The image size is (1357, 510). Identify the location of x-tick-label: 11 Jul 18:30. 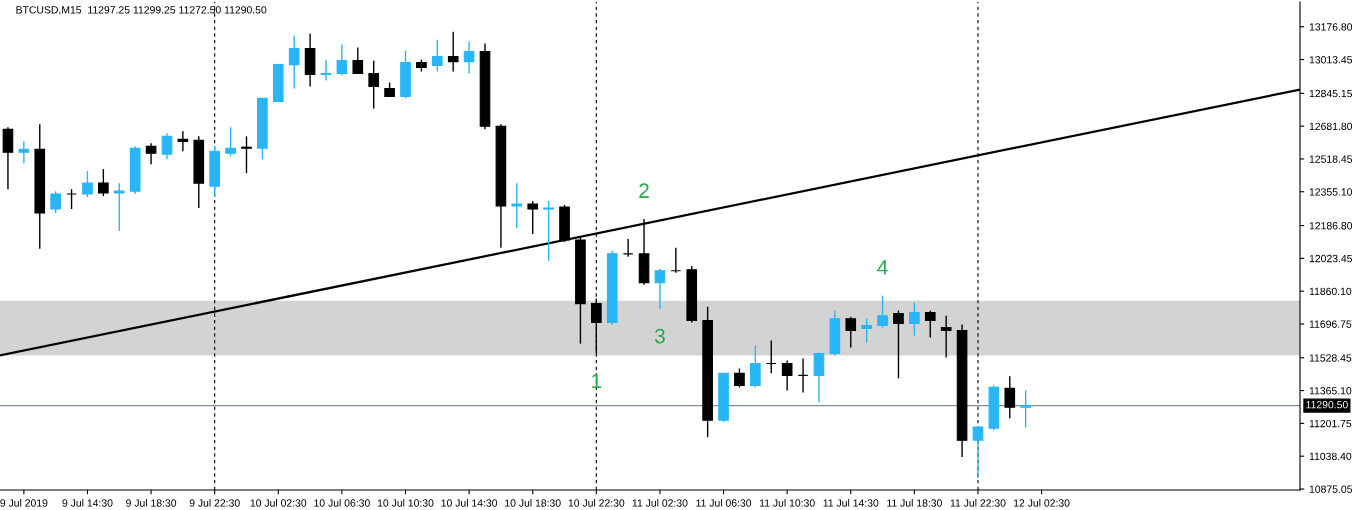
(914, 503).